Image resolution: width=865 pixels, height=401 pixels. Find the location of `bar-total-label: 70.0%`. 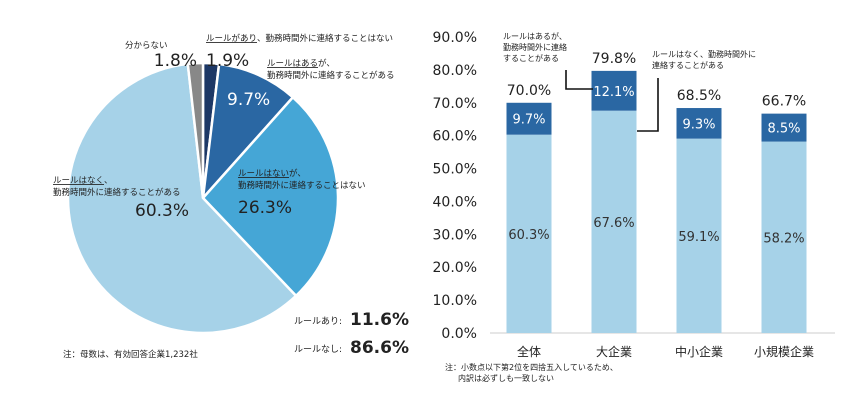

bar-total-label: 70.0% is located at coordinates (529, 91).